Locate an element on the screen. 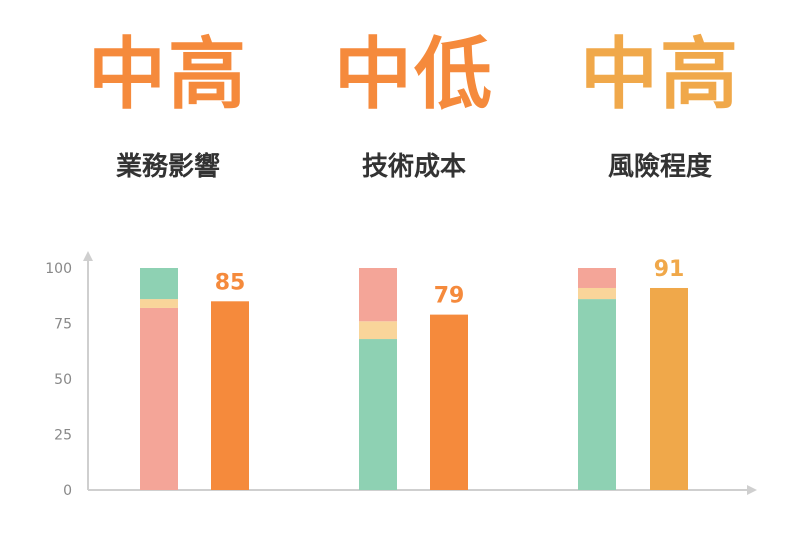 The height and width of the screenshot is (545, 789). y-tick-label: 0 is located at coordinates (67, 491).